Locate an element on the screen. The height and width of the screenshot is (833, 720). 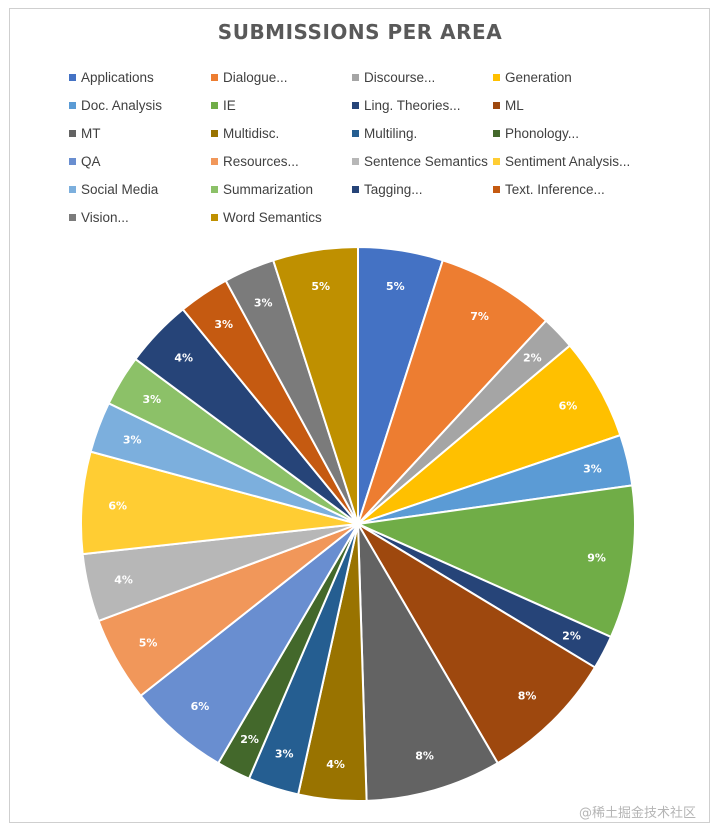
legend-item: QA is located at coordinates (85, 161).